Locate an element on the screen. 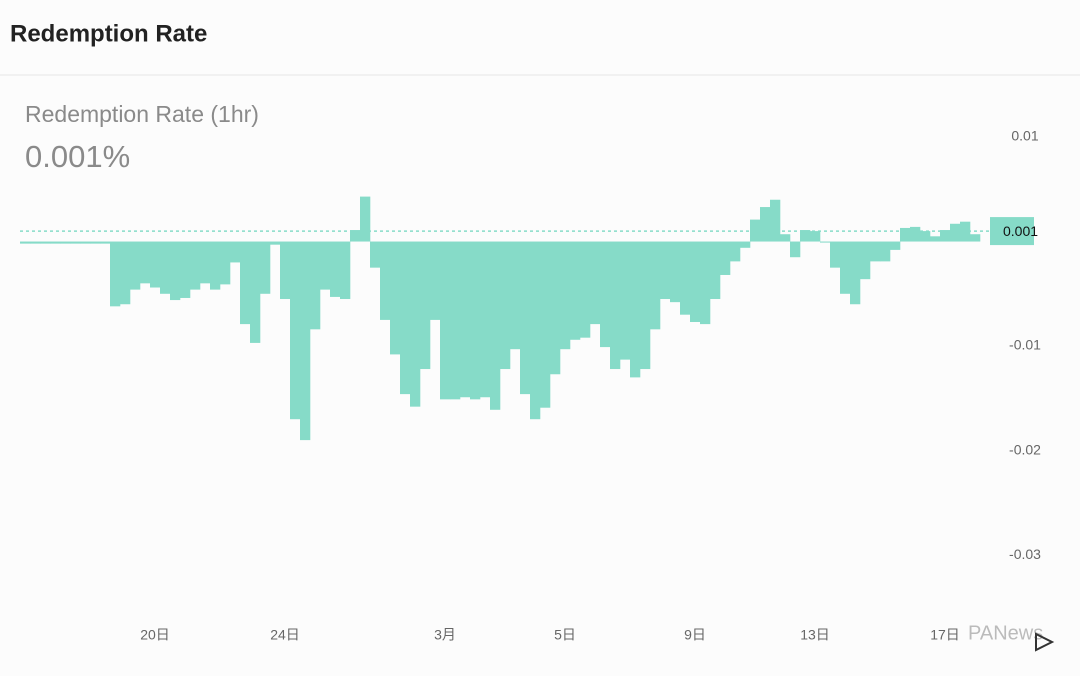 The height and width of the screenshot is (681, 1080). y-tick-label: -0.03 is located at coordinates (1025, 554).